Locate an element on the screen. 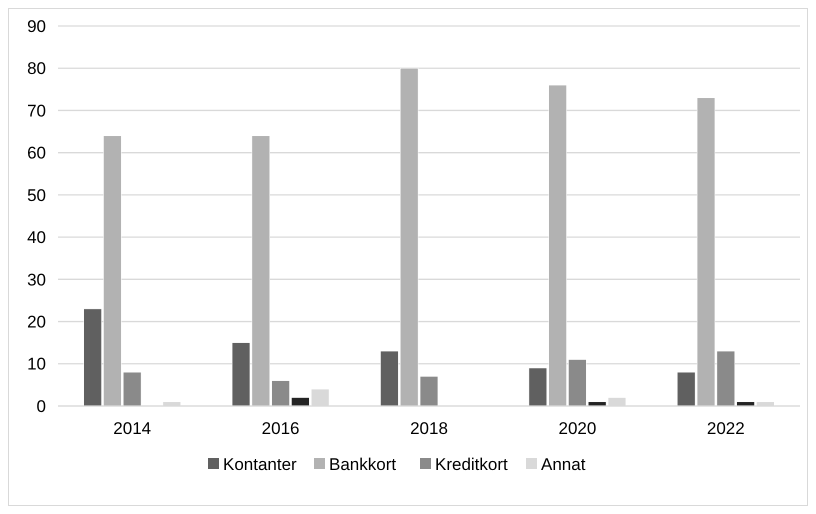  y-tick-label: 20 is located at coordinates (36, 322).